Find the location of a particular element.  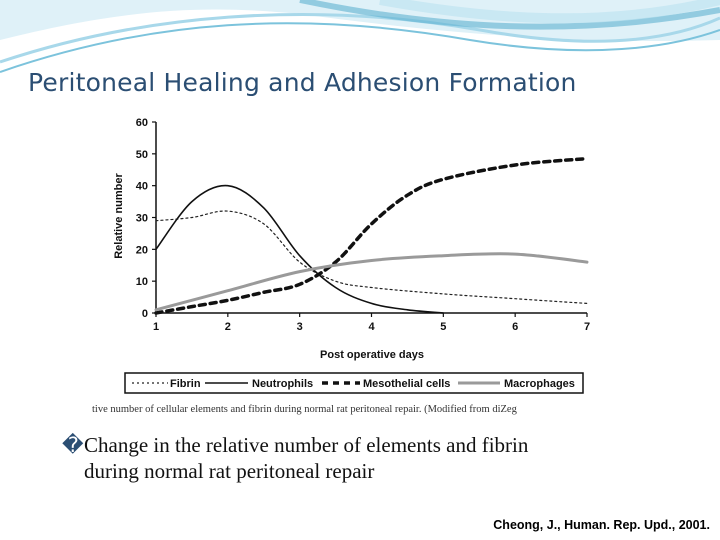

y-tick-label: 20 is located at coordinates (142, 250).